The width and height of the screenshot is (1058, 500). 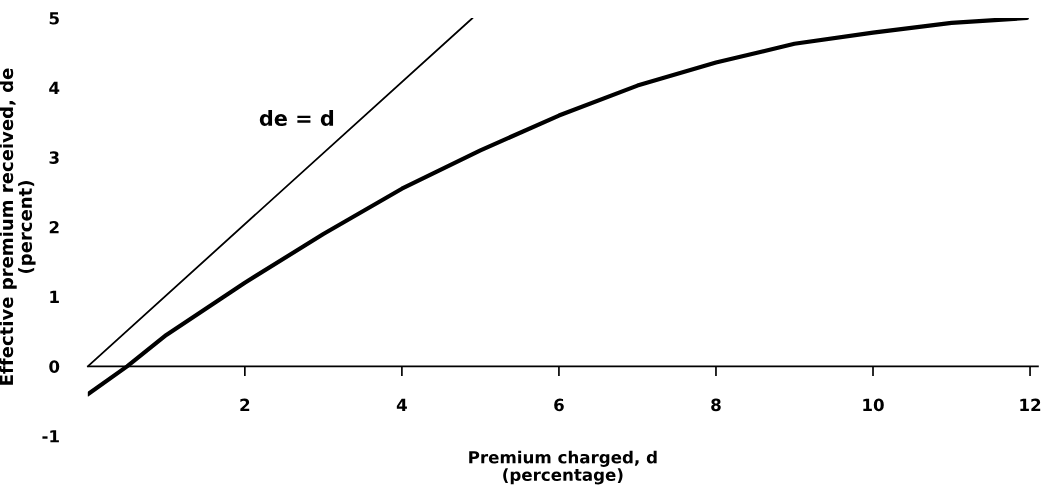 I want to click on annotation: de = d, so click(x=296, y=118).